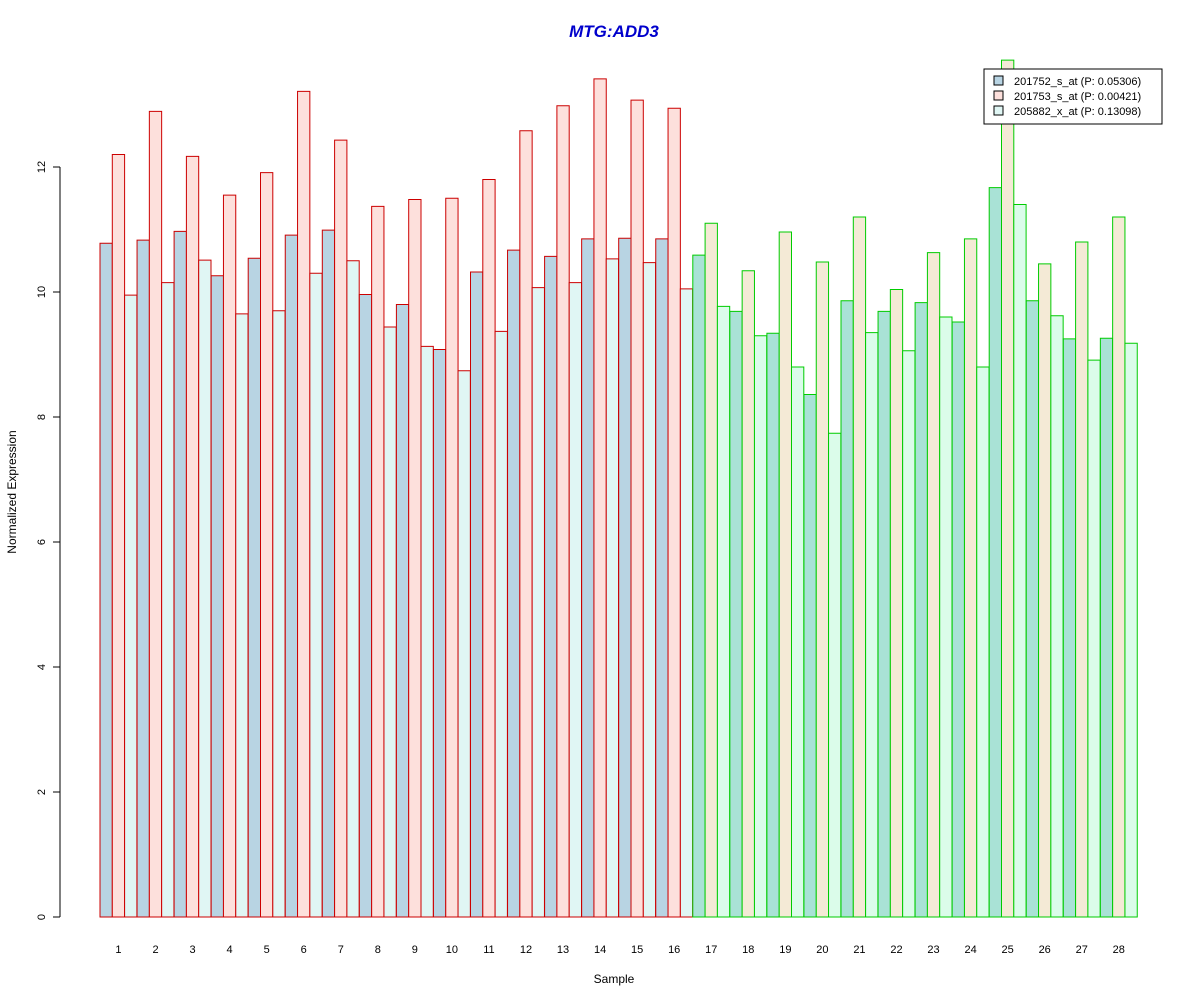  I want to click on x-tick-label: 10, so click(452, 950).